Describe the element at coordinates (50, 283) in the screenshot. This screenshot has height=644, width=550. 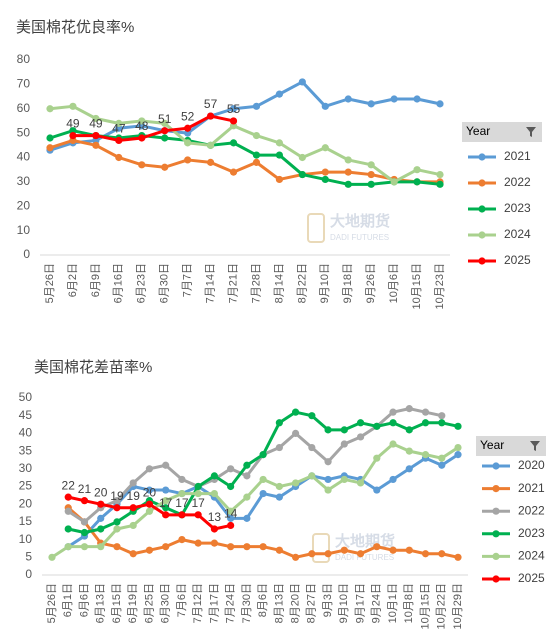
I see `x-tick-label: 5月26日` at that location.